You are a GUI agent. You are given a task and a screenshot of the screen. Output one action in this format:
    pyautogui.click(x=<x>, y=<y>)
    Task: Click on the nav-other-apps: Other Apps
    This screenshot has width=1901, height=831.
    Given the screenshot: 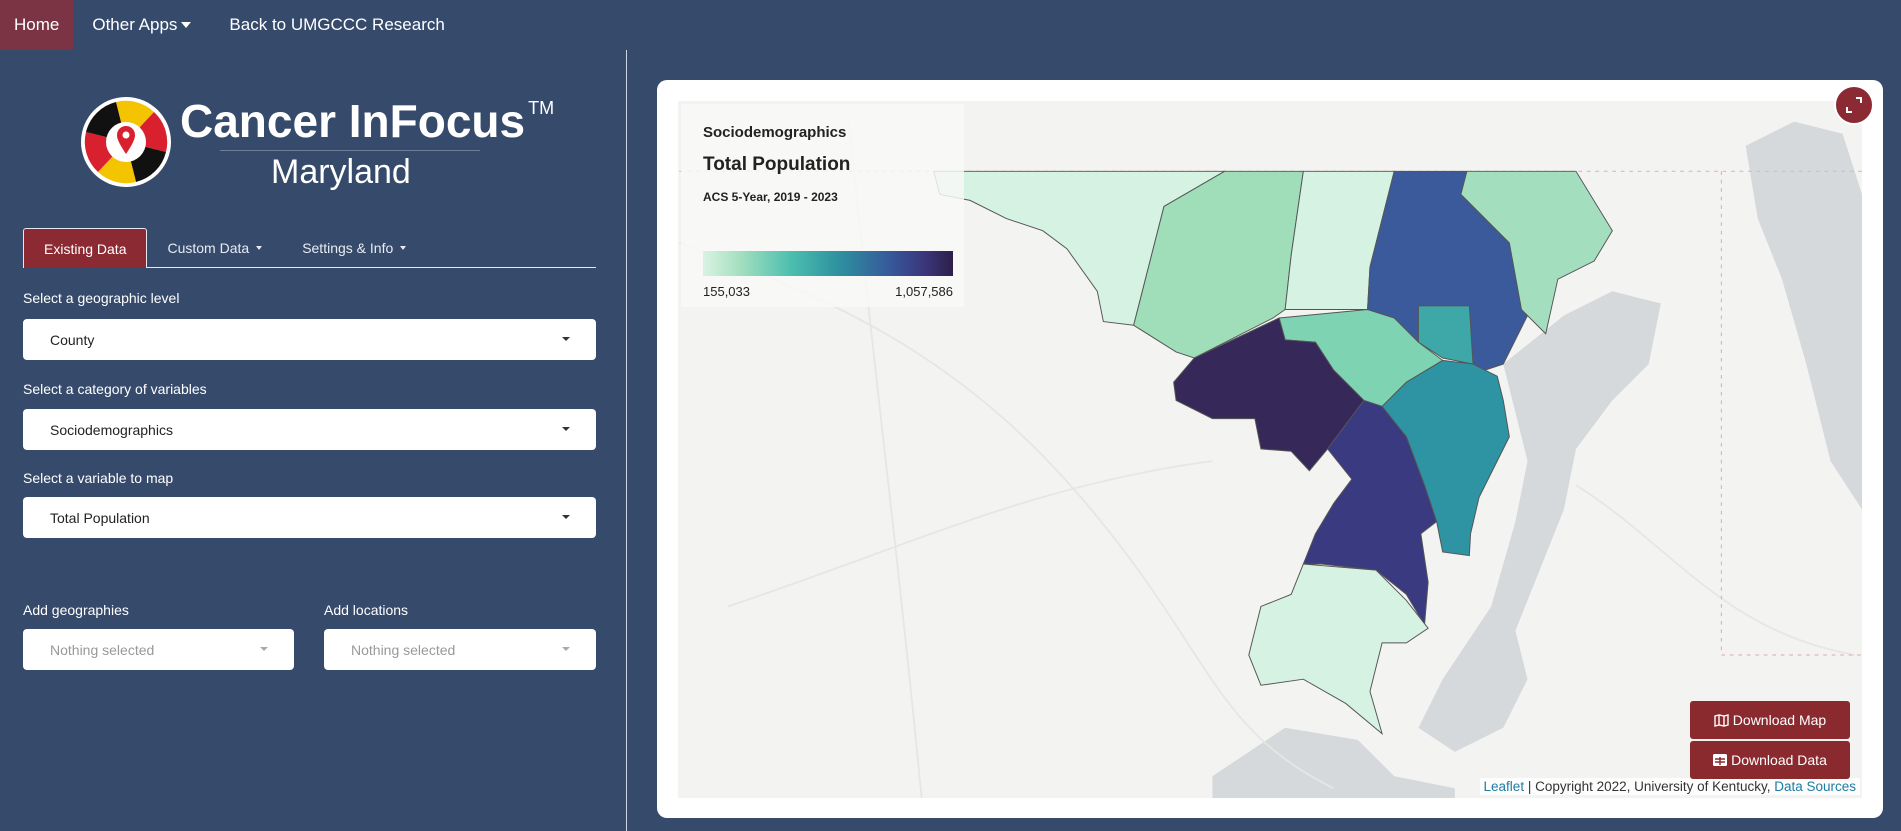 What is the action you would take?
    pyautogui.click(x=141, y=25)
    